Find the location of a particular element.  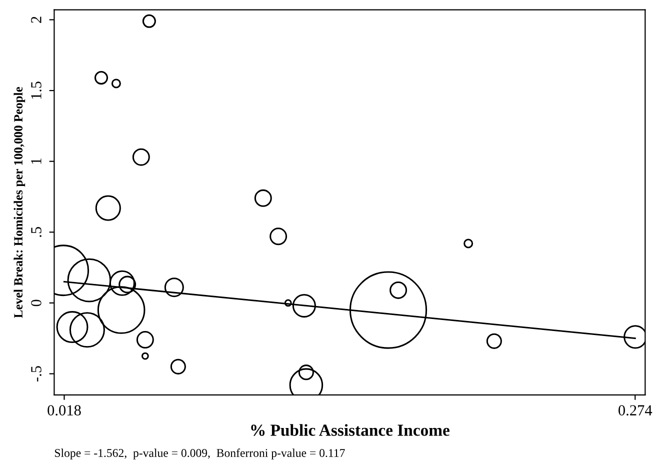

y-tick-label: -.5 is located at coordinates (36, 374).